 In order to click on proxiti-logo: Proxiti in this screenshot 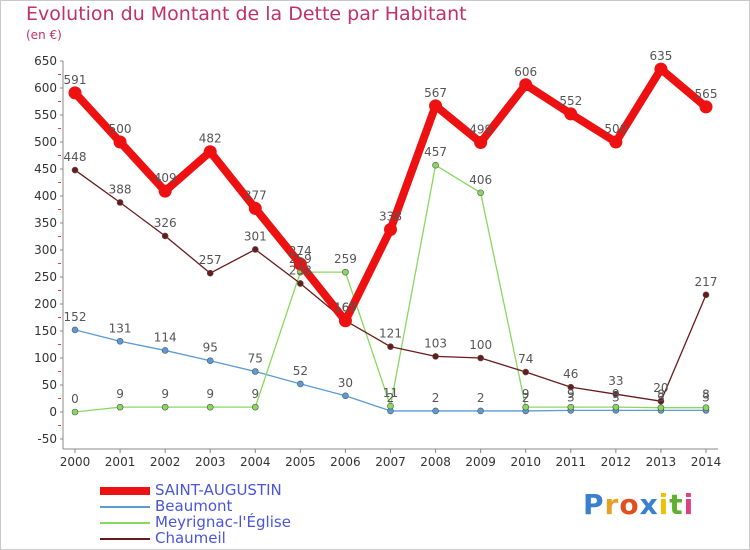, I will do `click(638, 504)`.